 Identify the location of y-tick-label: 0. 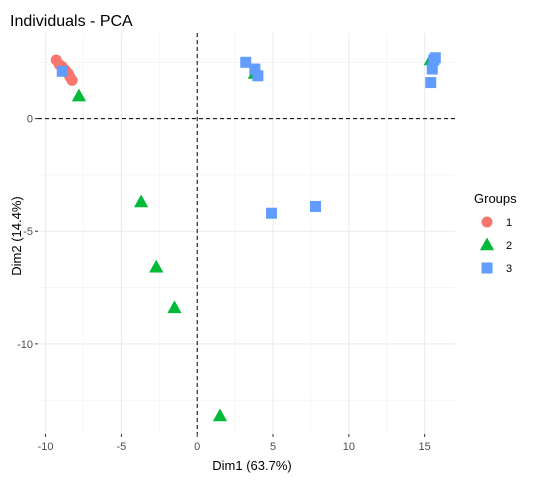
(30, 120).